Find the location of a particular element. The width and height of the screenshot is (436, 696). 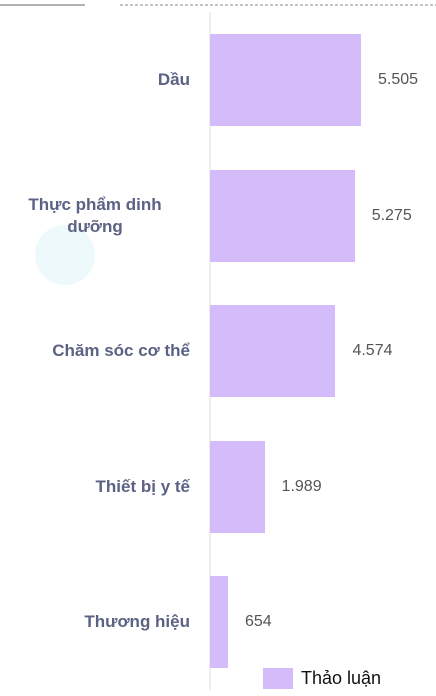

category-label-box: Thực phẩm dinh dưỡng is located at coordinates (95, 216).